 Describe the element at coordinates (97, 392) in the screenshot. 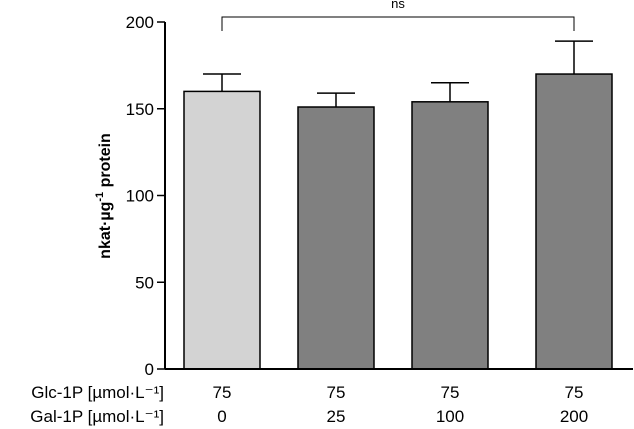

I see `row-label-0: Glc-1P [µmol·L⁻¹]` at that location.